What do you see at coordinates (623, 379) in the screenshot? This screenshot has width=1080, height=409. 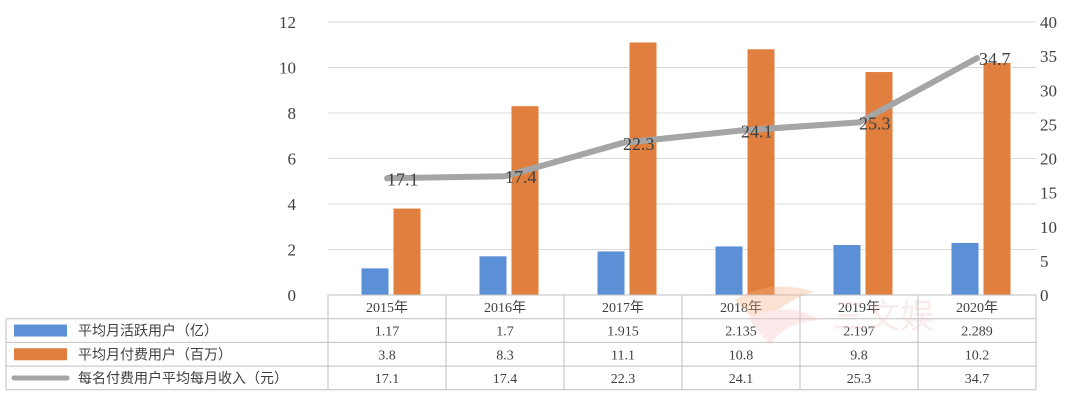 I see `table-cell: 22.3` at bounding box center [623, 379].